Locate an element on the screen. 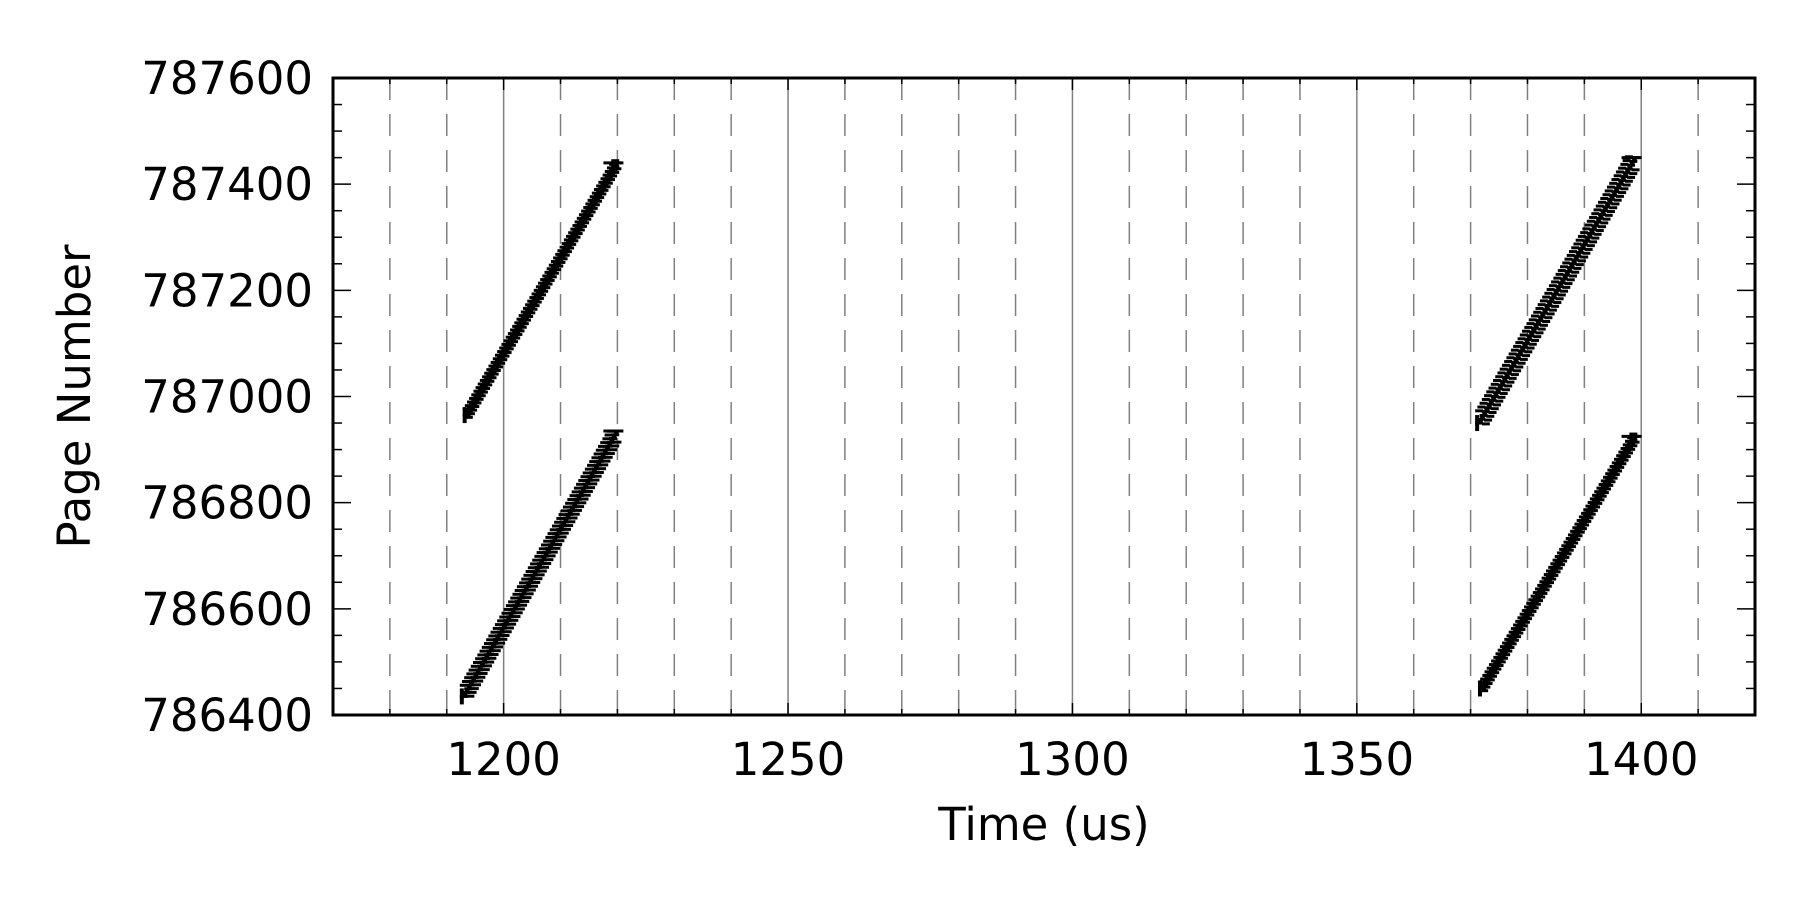 This screenshot has width=1800, height=904. x-tick-labels: 1200 1250 1300 1350 1400 is located at coordinates (1072, 759).